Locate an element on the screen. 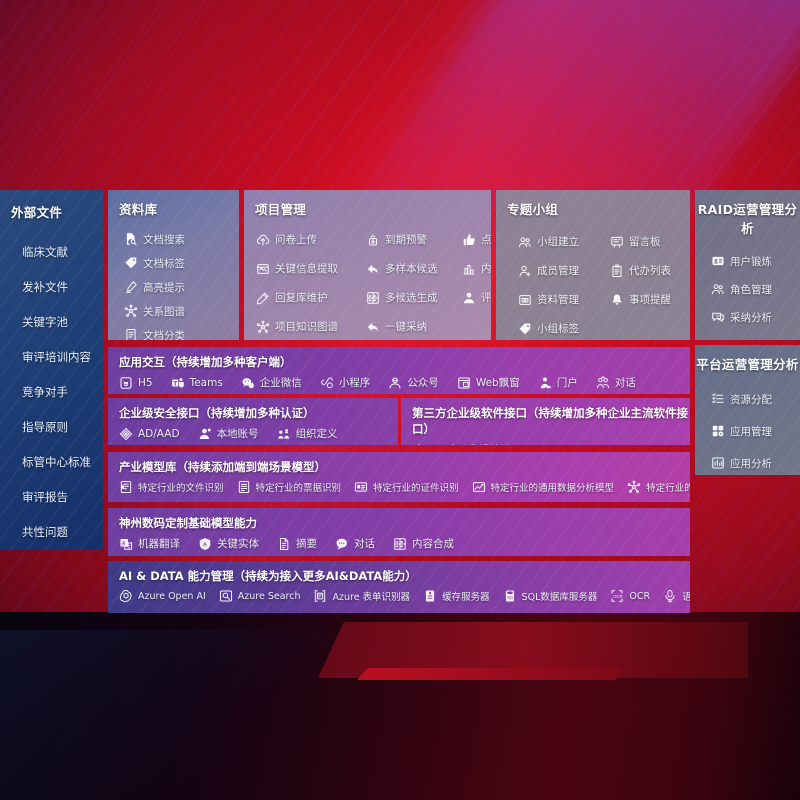 The height and width of the screenshot is (800, 800). sidebar-item-8: 共性问题 is located at coordinates (51, 532).